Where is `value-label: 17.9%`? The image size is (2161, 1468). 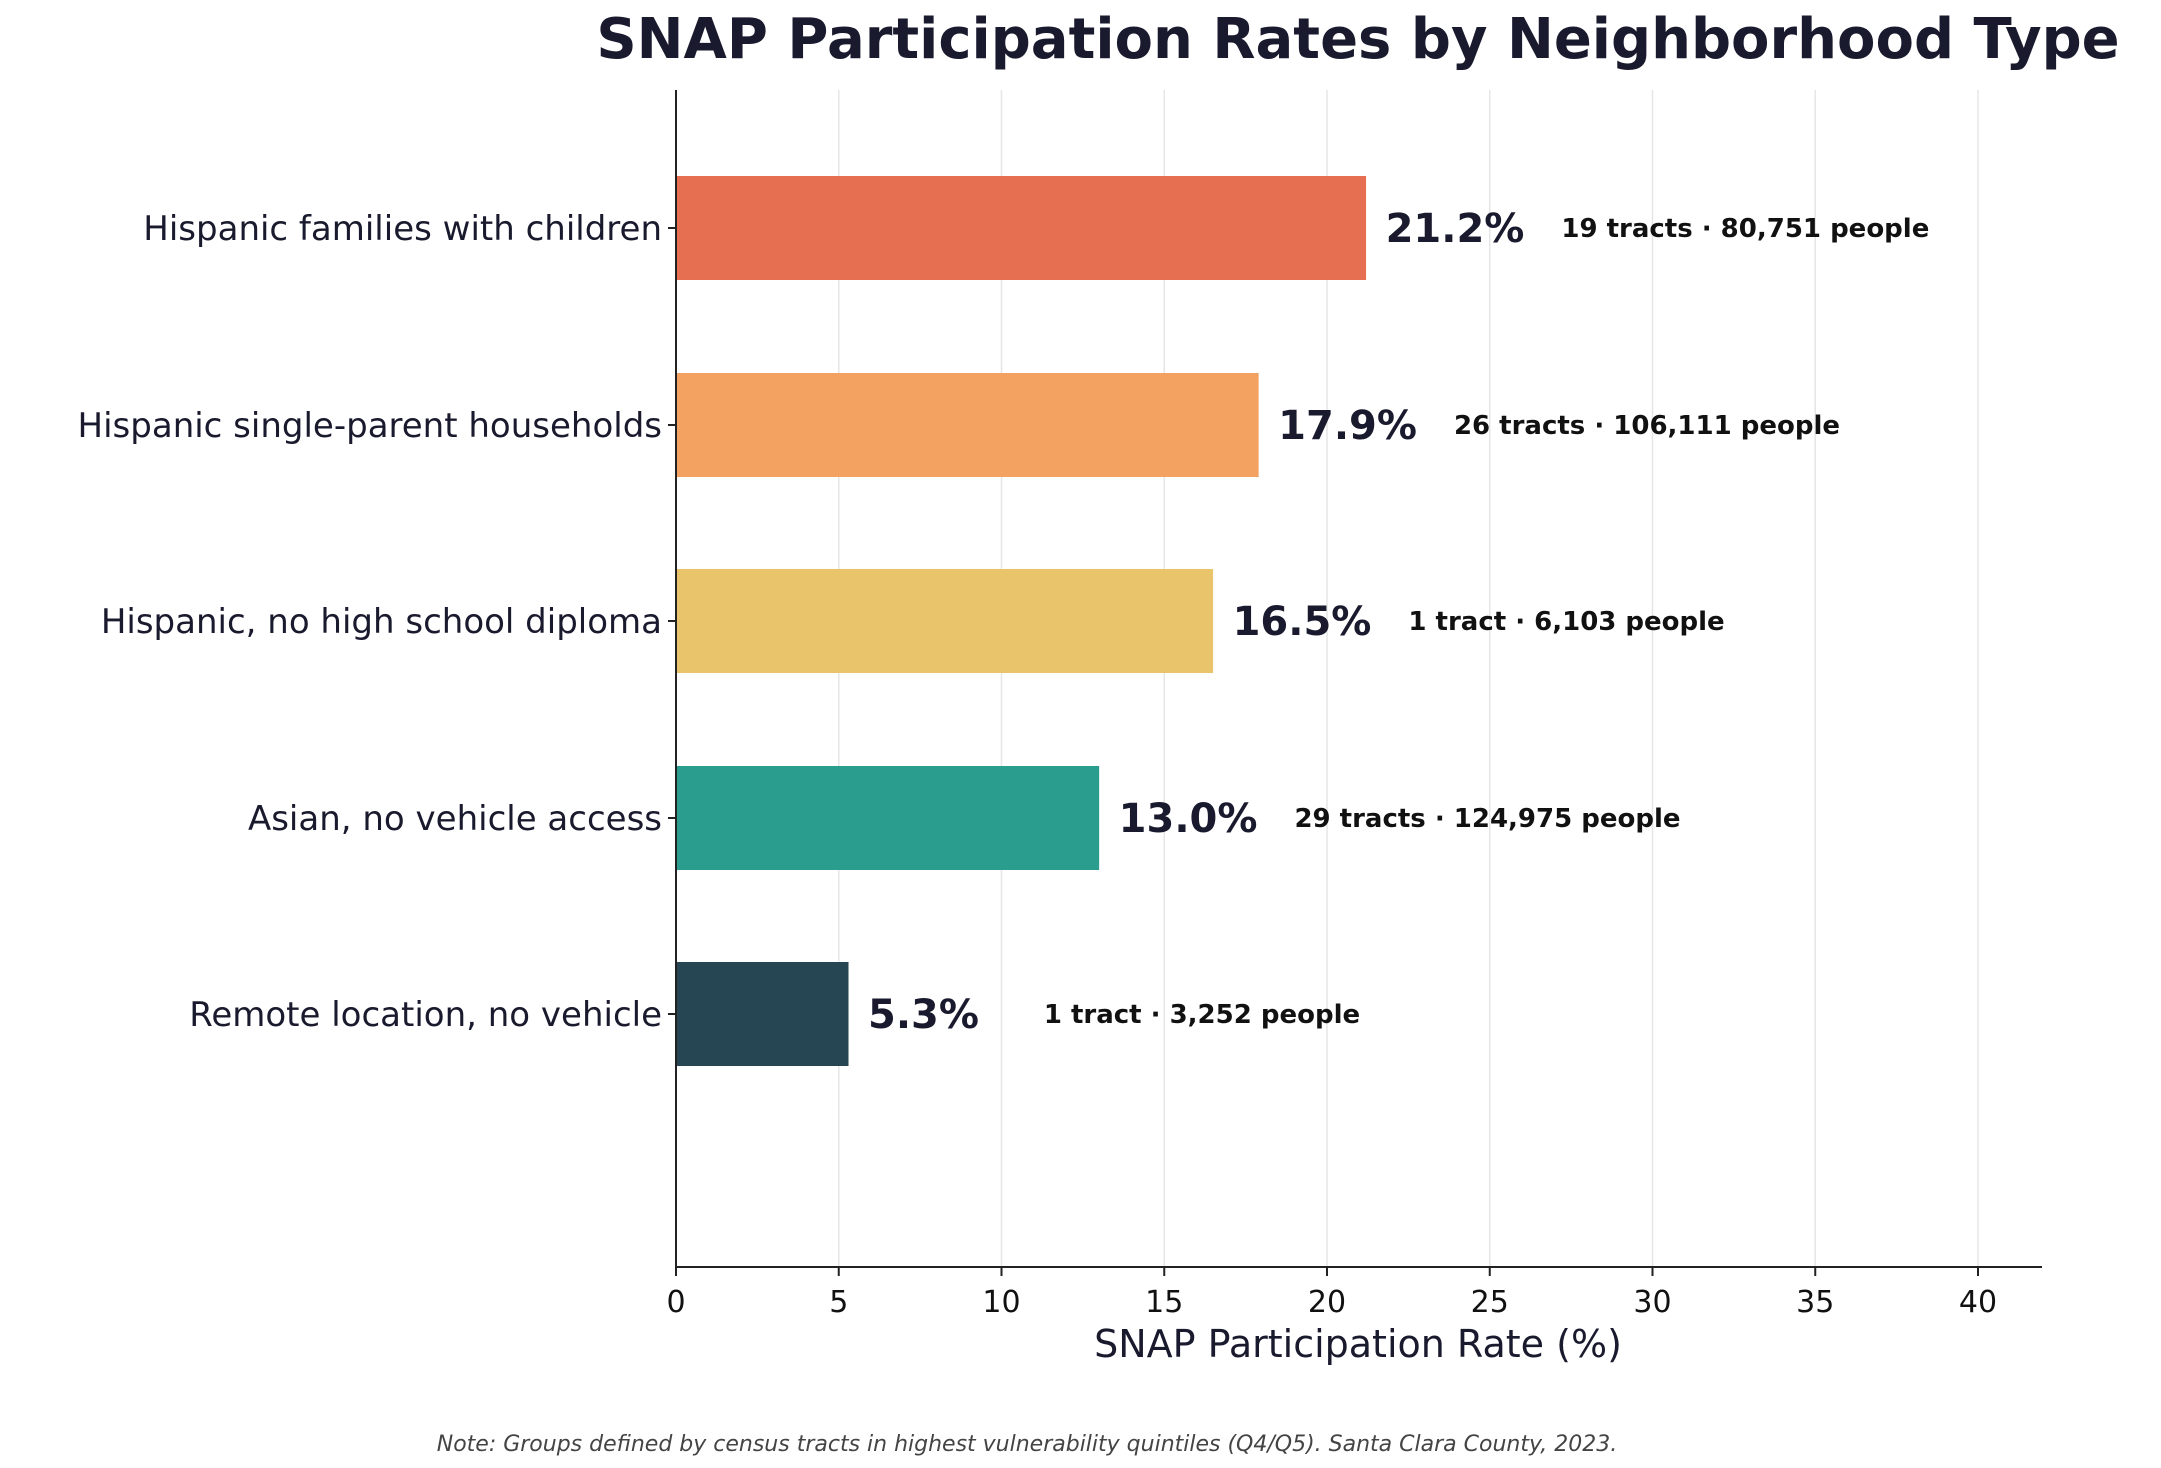 value-label: 17.9% is located at coordinates (1347, 426).